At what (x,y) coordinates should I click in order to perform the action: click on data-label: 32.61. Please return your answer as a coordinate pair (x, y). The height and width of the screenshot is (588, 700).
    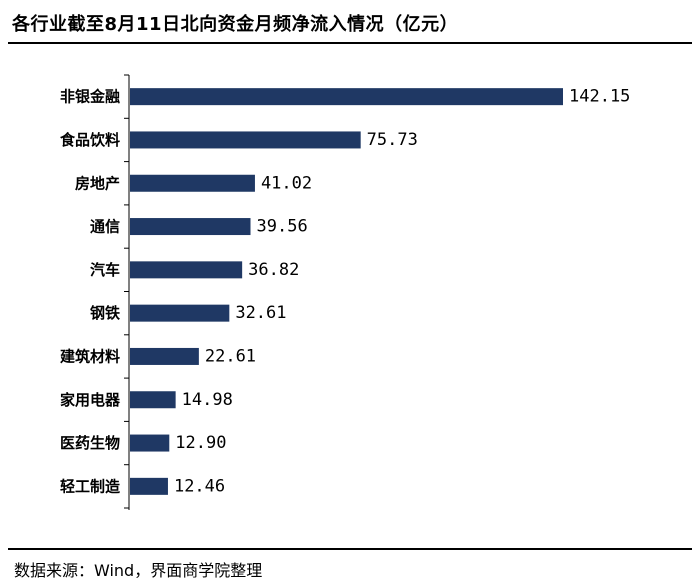
    Looking at the image, I should click on (260, 313).